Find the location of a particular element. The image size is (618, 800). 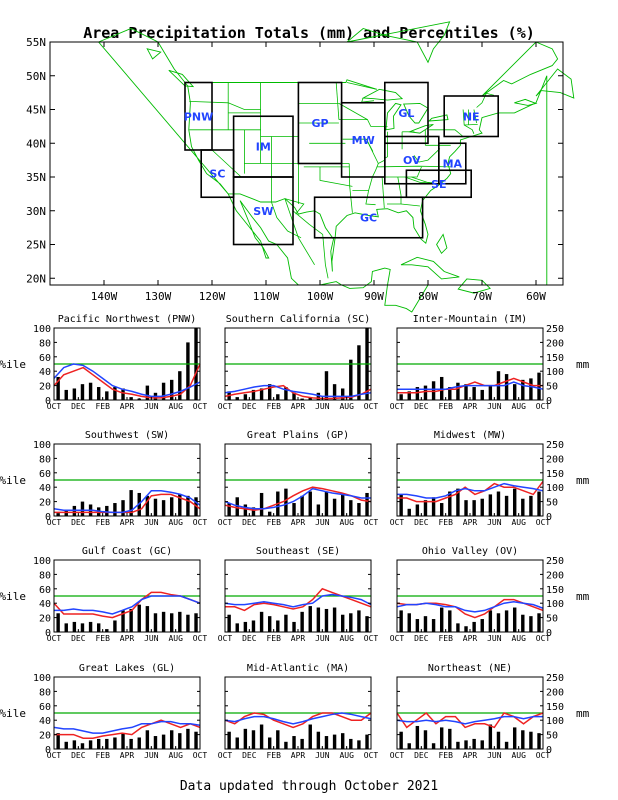

region-sc: SC is located at coordinates (217, 174).